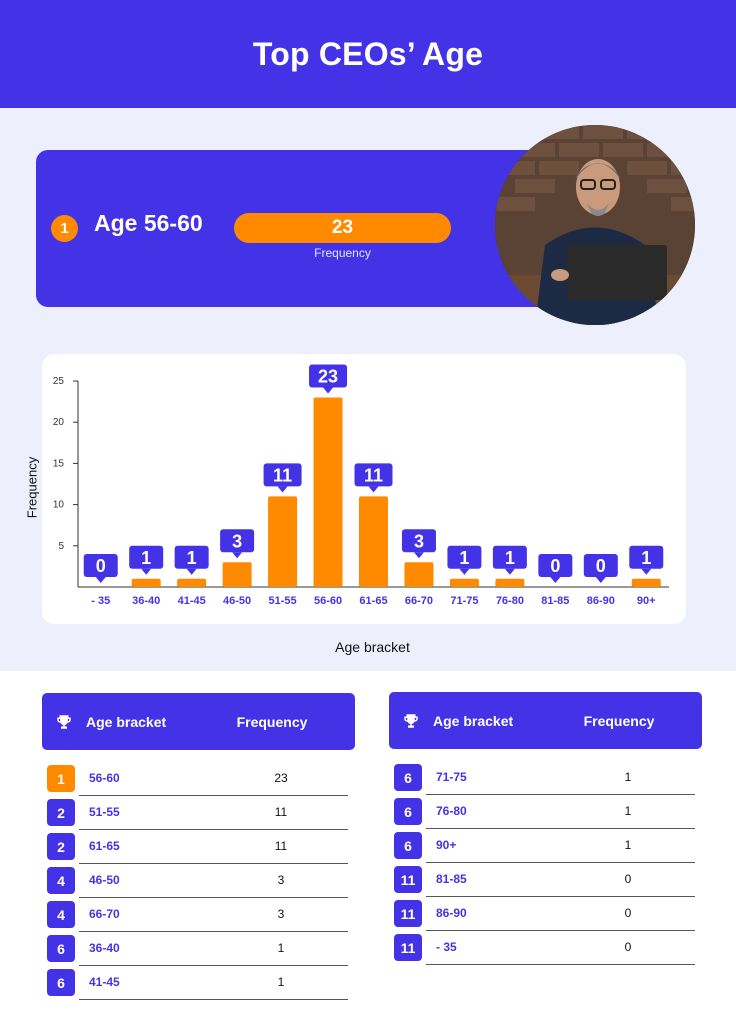 The width and height of the screenshot is (736, 1024). I want to click on x-tick-label: 90+, so click(646, 601).